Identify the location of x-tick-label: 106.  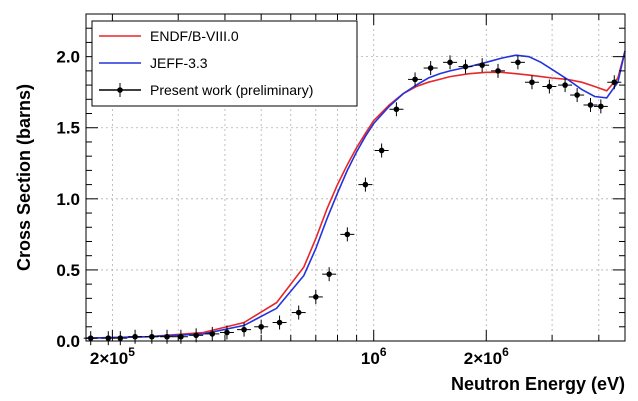
(374, 356).